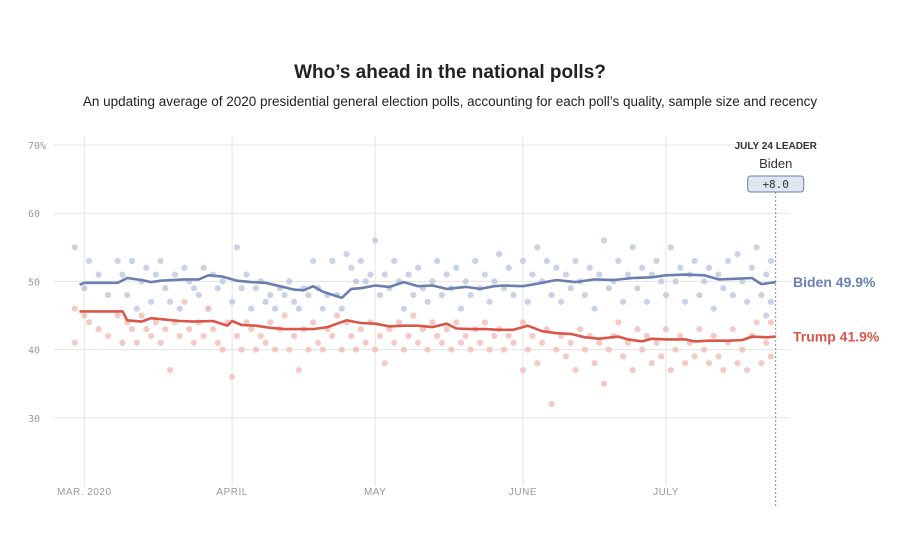 The height and width of the screenshot is (560, 900). What do you see at coordinates (375, 492) in the screenshot?
I see `x-tick-label: MAY` at bounding box center [375, 492].